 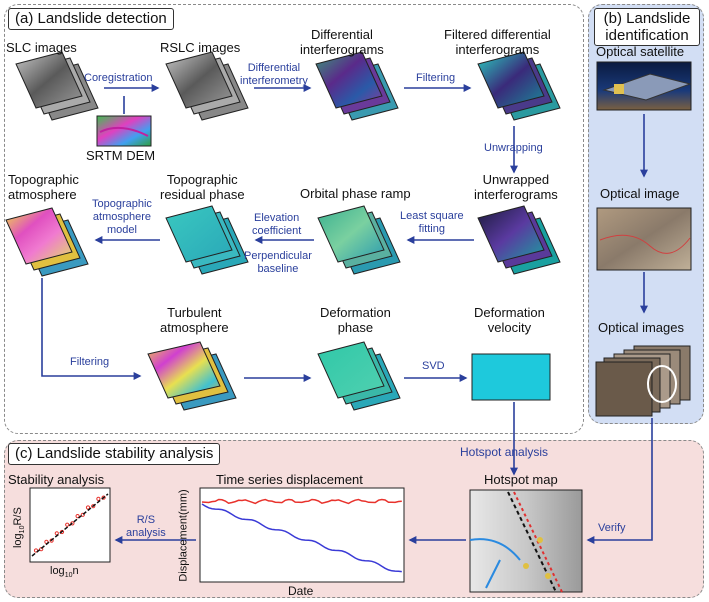 I want to click on stack-orbital-phase-ramp, so click(x=359, y=240).